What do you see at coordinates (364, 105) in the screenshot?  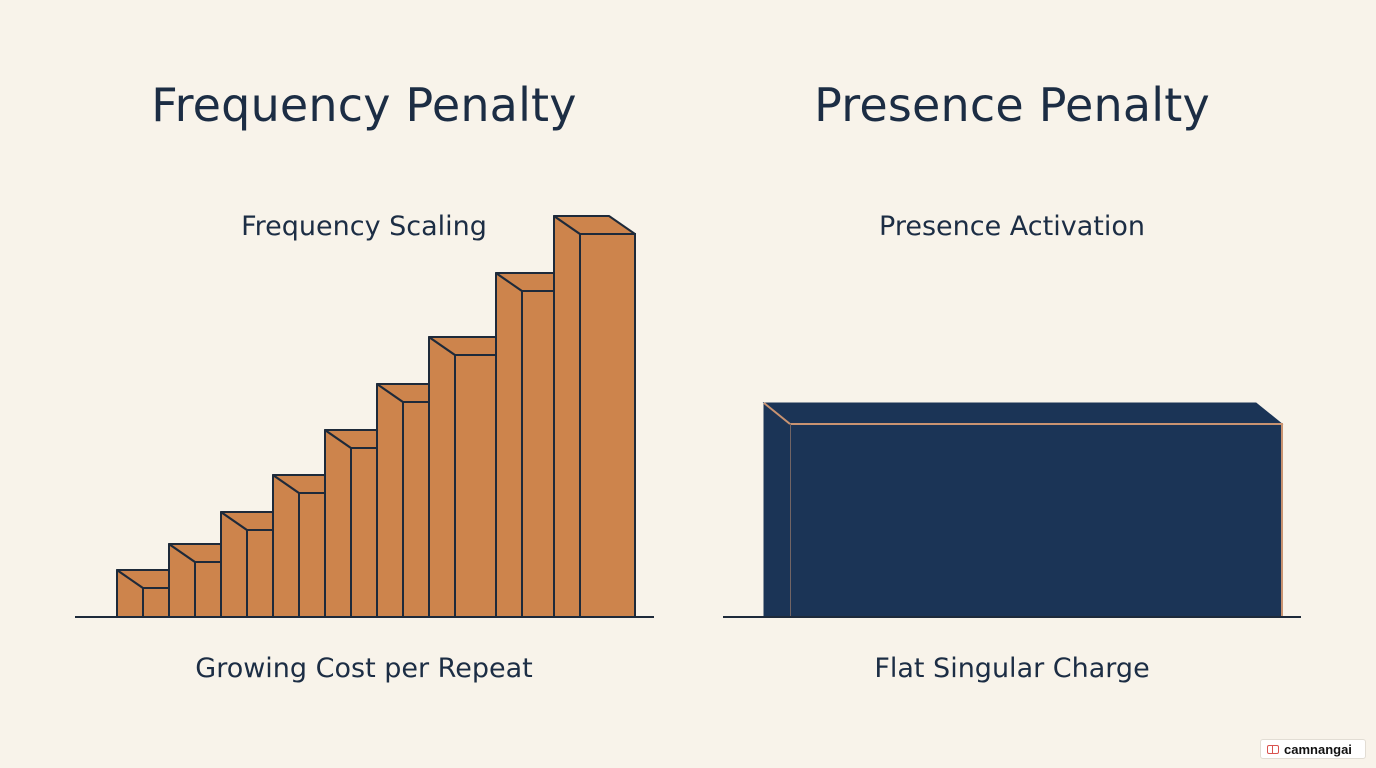 I see `frequency-penalty-title: Frequency Penalty` at bounding box center [364, 105].